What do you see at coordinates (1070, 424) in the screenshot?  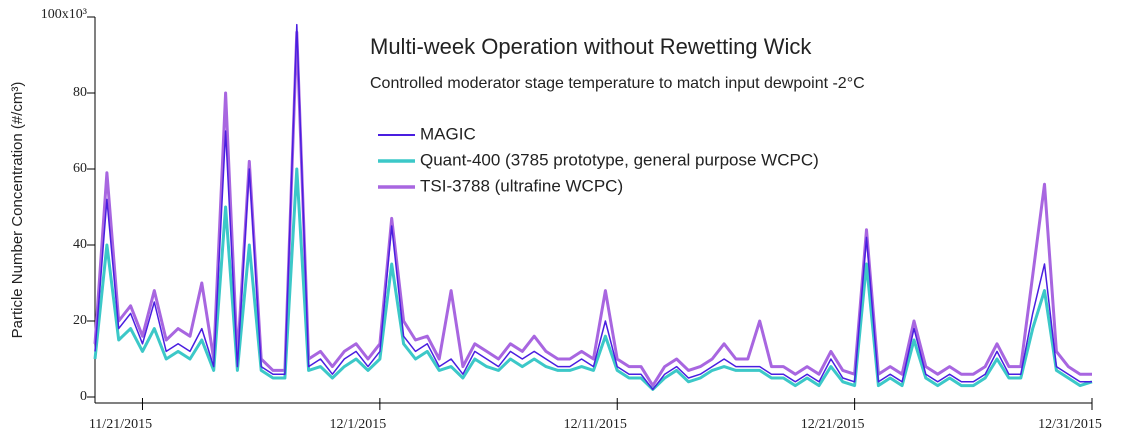 I see `x-tick-label: 12/31/2015` at bounding box center [1070, 424].